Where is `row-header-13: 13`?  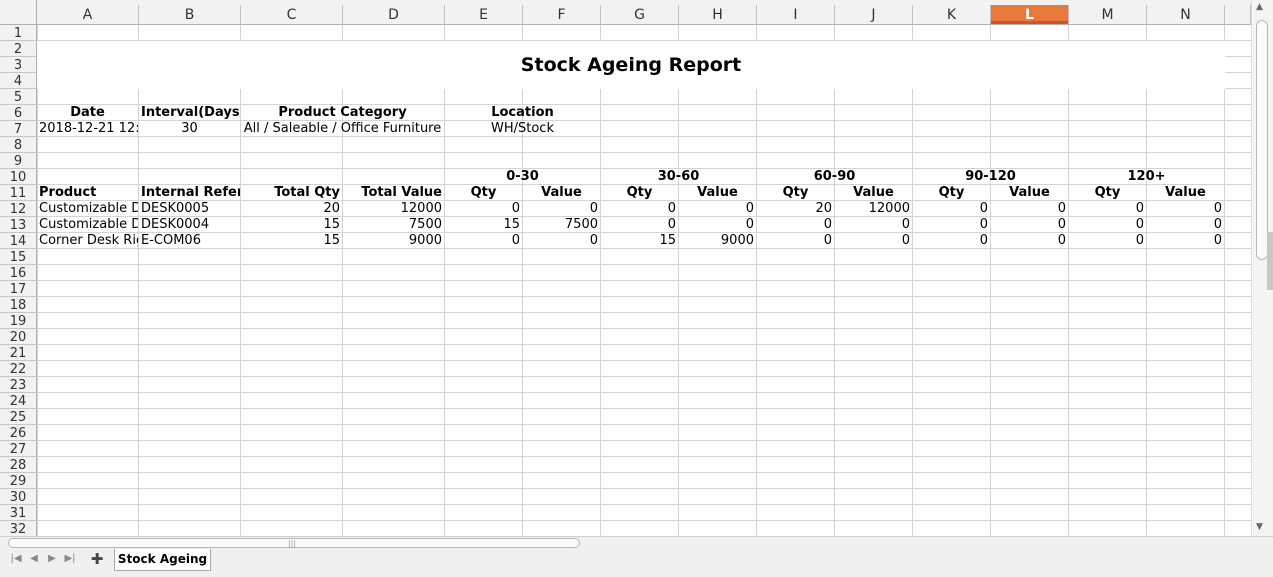 row-header-13: 13 is located at coordinates (18, 225).